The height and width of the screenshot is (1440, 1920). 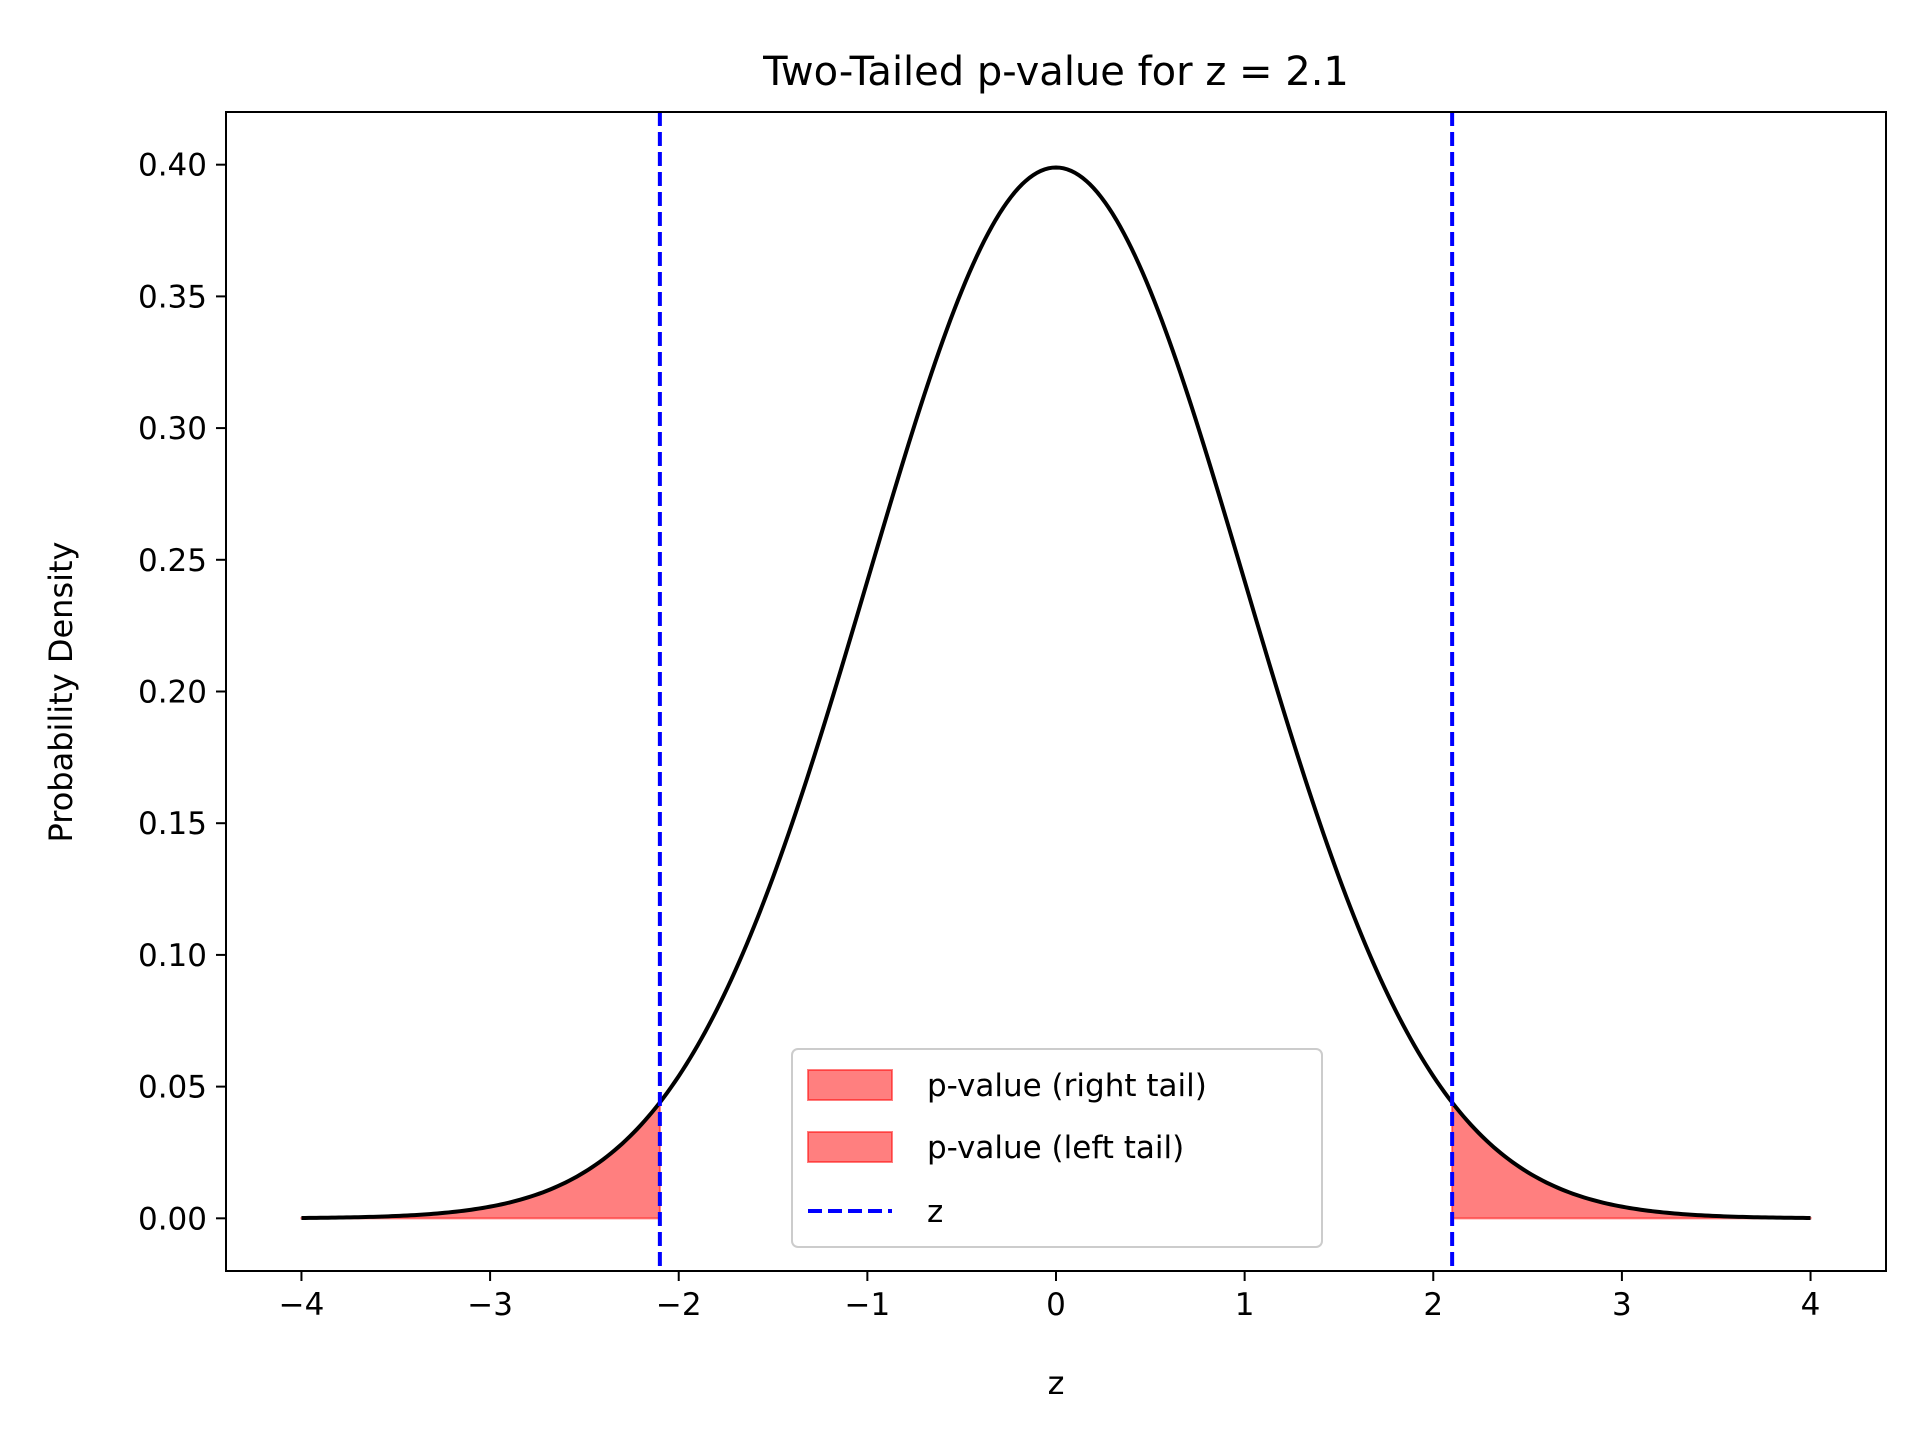 What do you see at coordinates (172, 1088) in the screenshot?
I see `y-tick-label: 0.05` at bounding box center [172, 1088].